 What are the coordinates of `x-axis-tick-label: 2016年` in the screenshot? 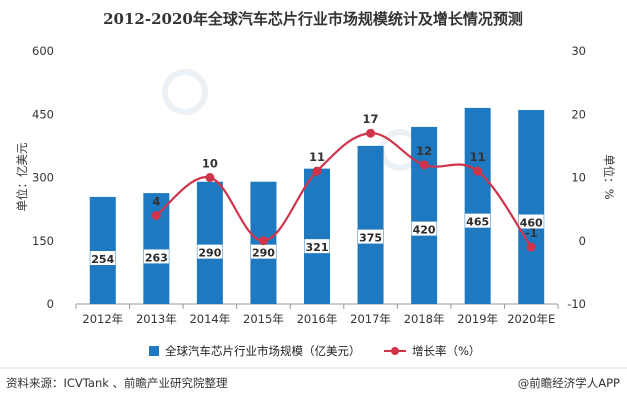 It's located at (317, 319).